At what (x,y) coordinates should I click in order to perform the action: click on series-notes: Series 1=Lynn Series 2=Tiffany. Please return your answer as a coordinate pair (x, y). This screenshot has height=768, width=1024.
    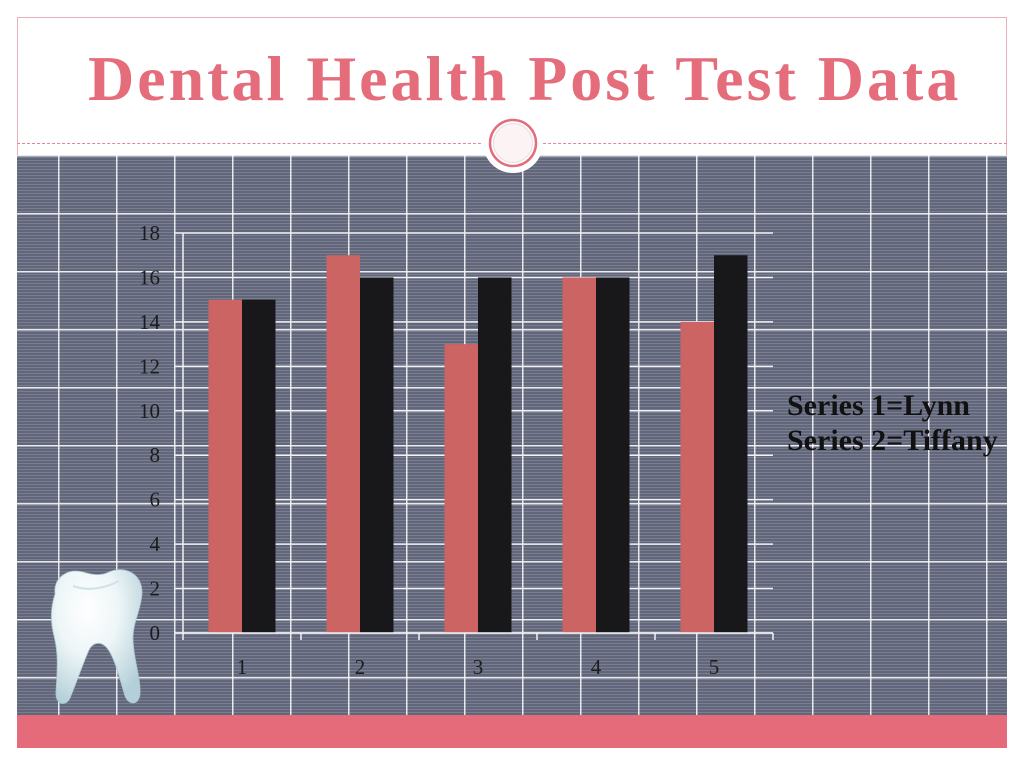
    Looking at the image, I should click on (892, 423).